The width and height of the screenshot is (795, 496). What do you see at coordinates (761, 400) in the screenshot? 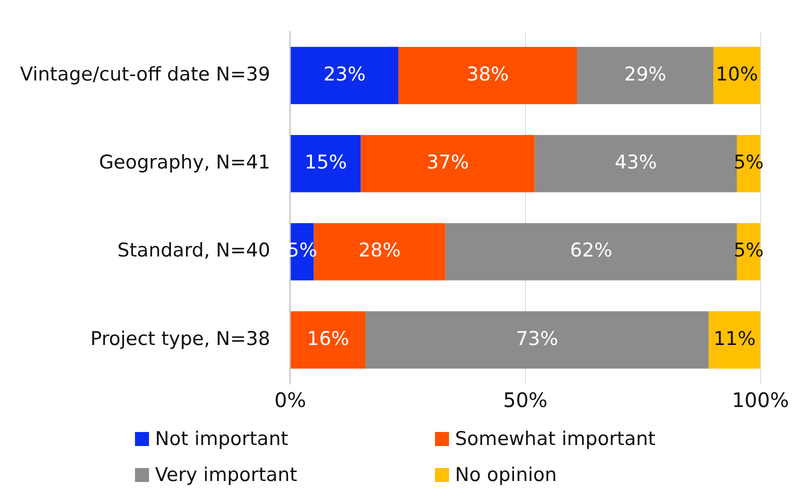
I see `x-tick-label: 100%` at bounding box center [761, 400].